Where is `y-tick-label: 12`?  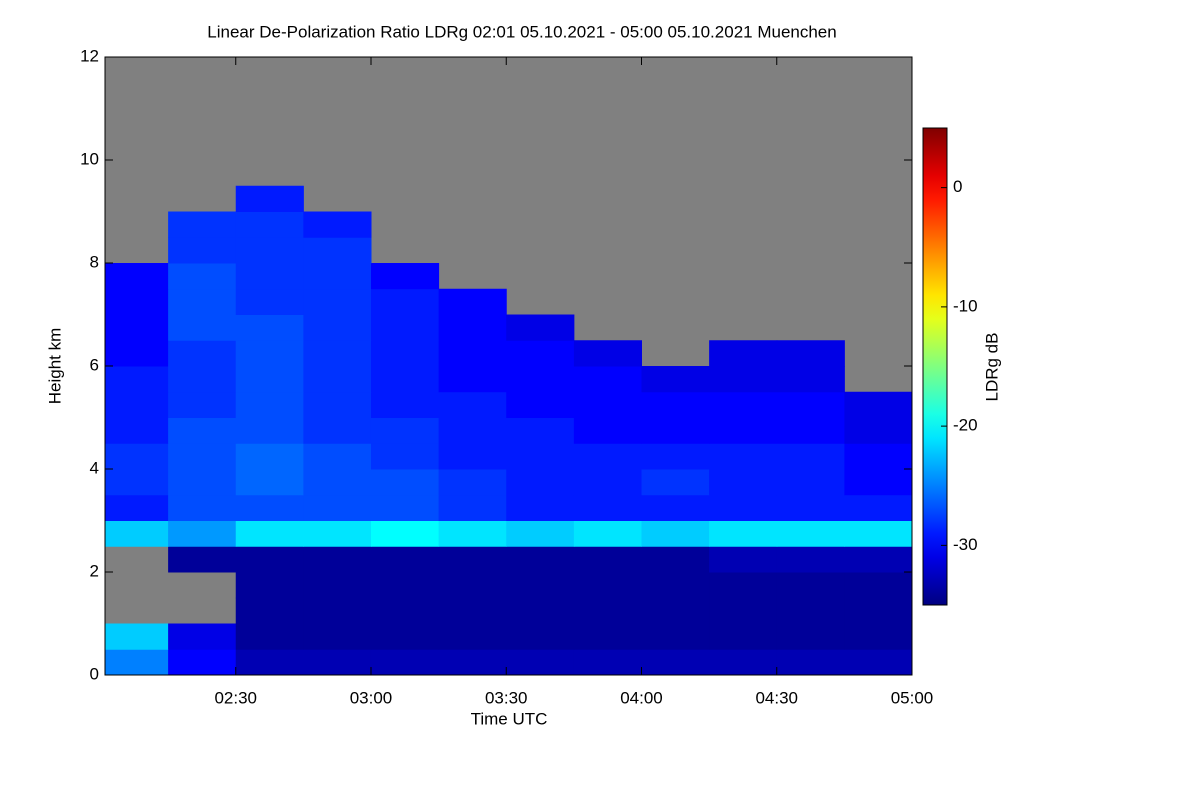 y-tick-label: 12 is located at coordinates (89, 55).